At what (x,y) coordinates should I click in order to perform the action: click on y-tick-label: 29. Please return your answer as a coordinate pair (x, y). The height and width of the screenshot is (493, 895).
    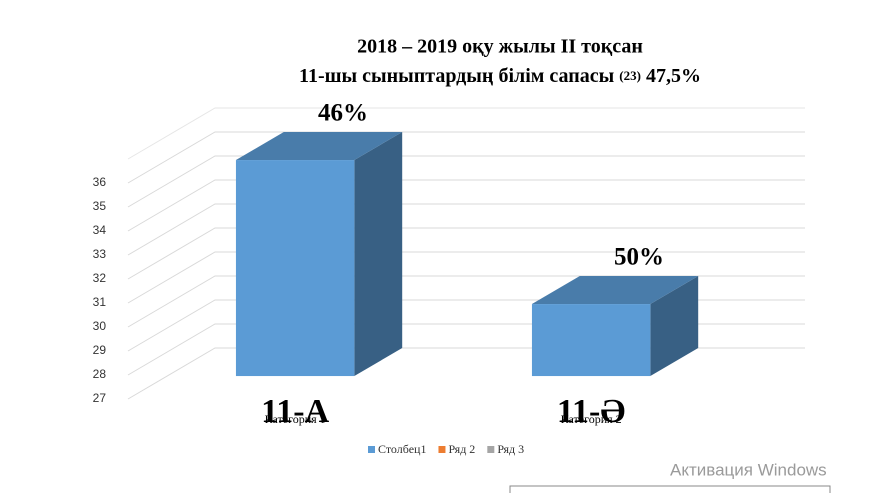
    Looking at the image, I should click on (100, 350).